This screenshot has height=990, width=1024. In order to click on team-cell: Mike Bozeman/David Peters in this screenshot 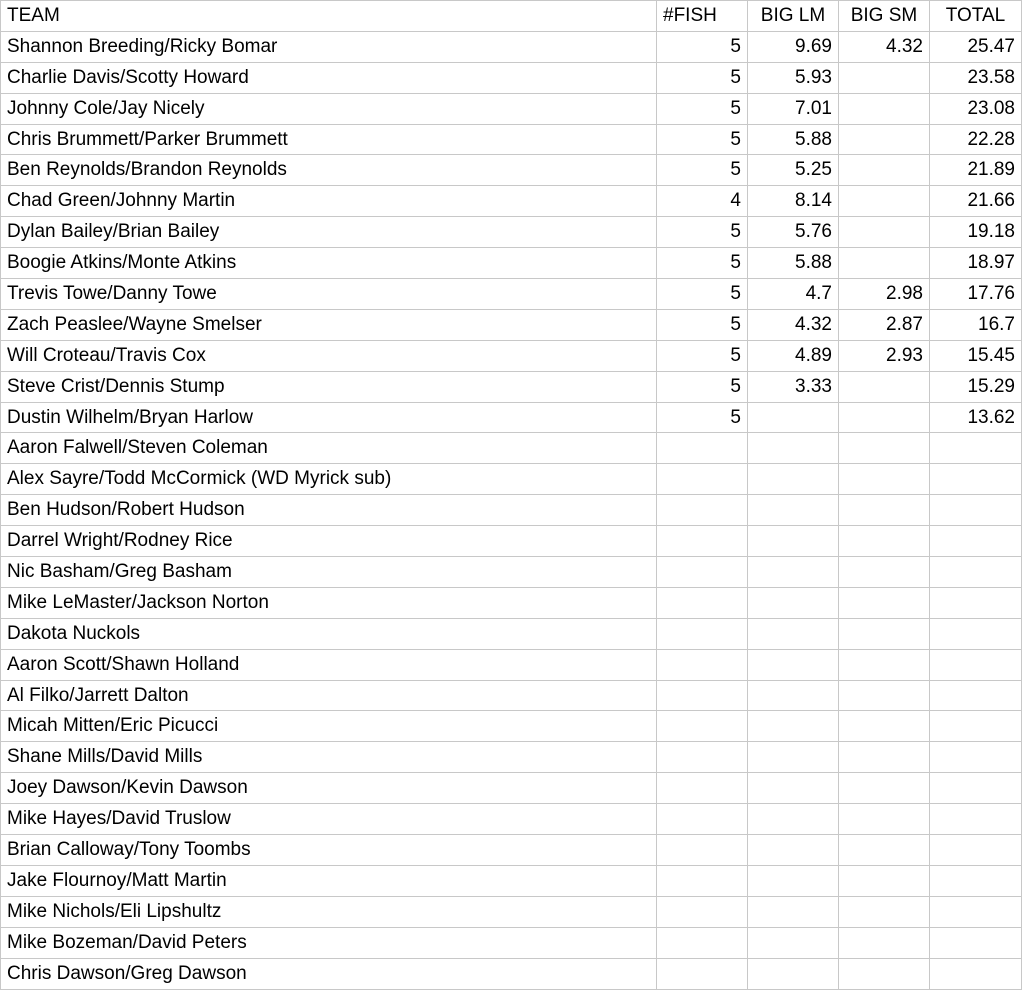, I will do `click(328, 942)`.